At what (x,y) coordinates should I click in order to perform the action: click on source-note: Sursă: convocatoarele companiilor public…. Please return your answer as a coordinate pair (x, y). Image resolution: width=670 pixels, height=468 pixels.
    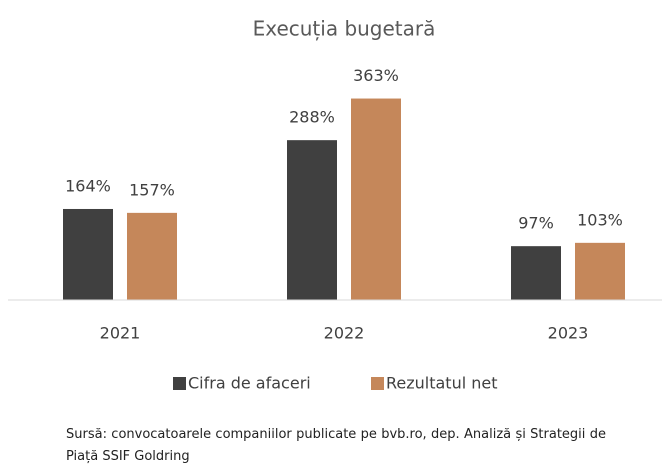
    Looking at the image, I should click on (336, 445).